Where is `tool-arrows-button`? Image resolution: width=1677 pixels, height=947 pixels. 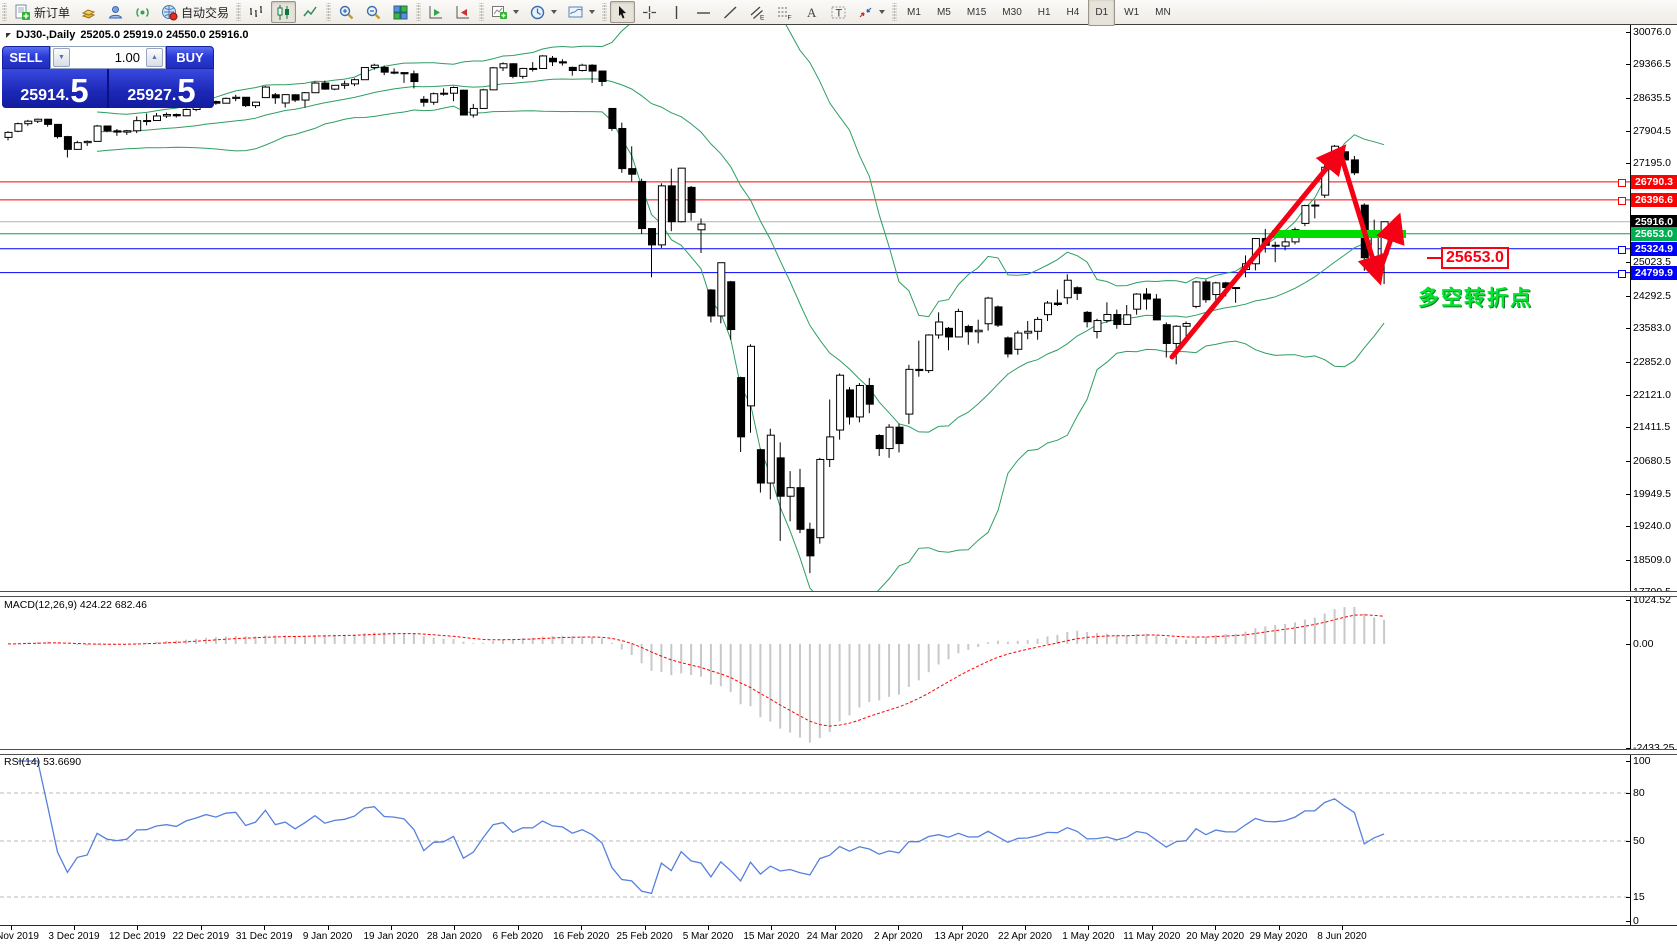 tool-arrows-button is located at coordinates (871, 12).